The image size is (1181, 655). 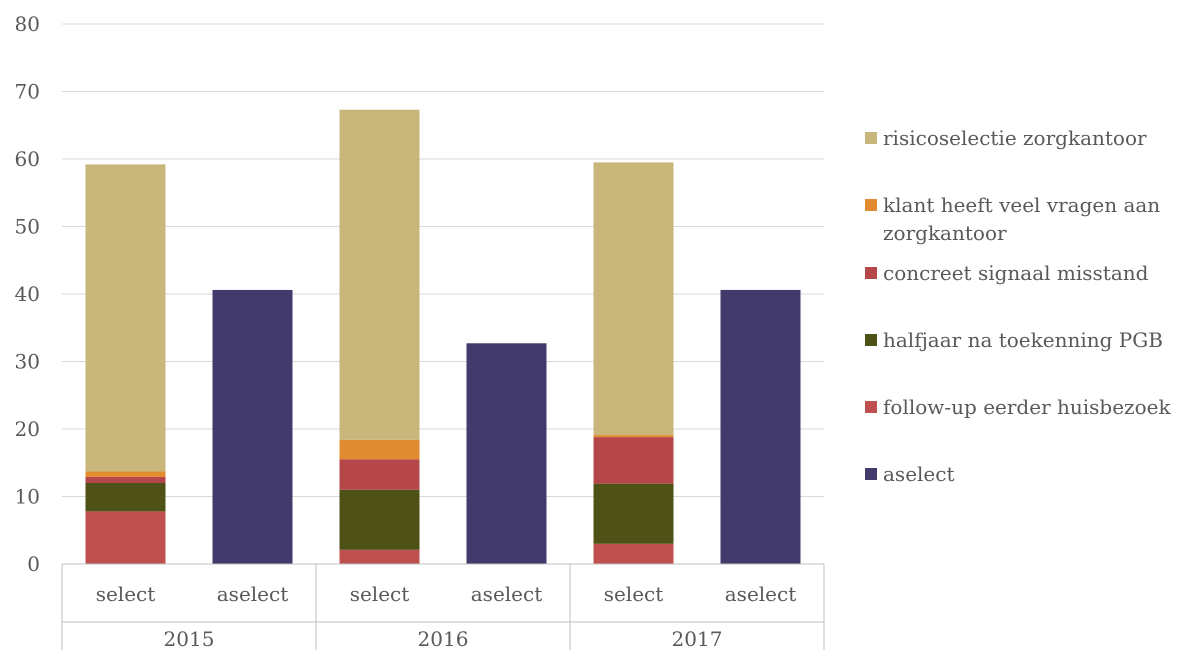 What do you see at coordinates (1016, 273) in the screenshot?
I see `legend-label: concreet signaal misstand` at bounding box center [1016, 273].